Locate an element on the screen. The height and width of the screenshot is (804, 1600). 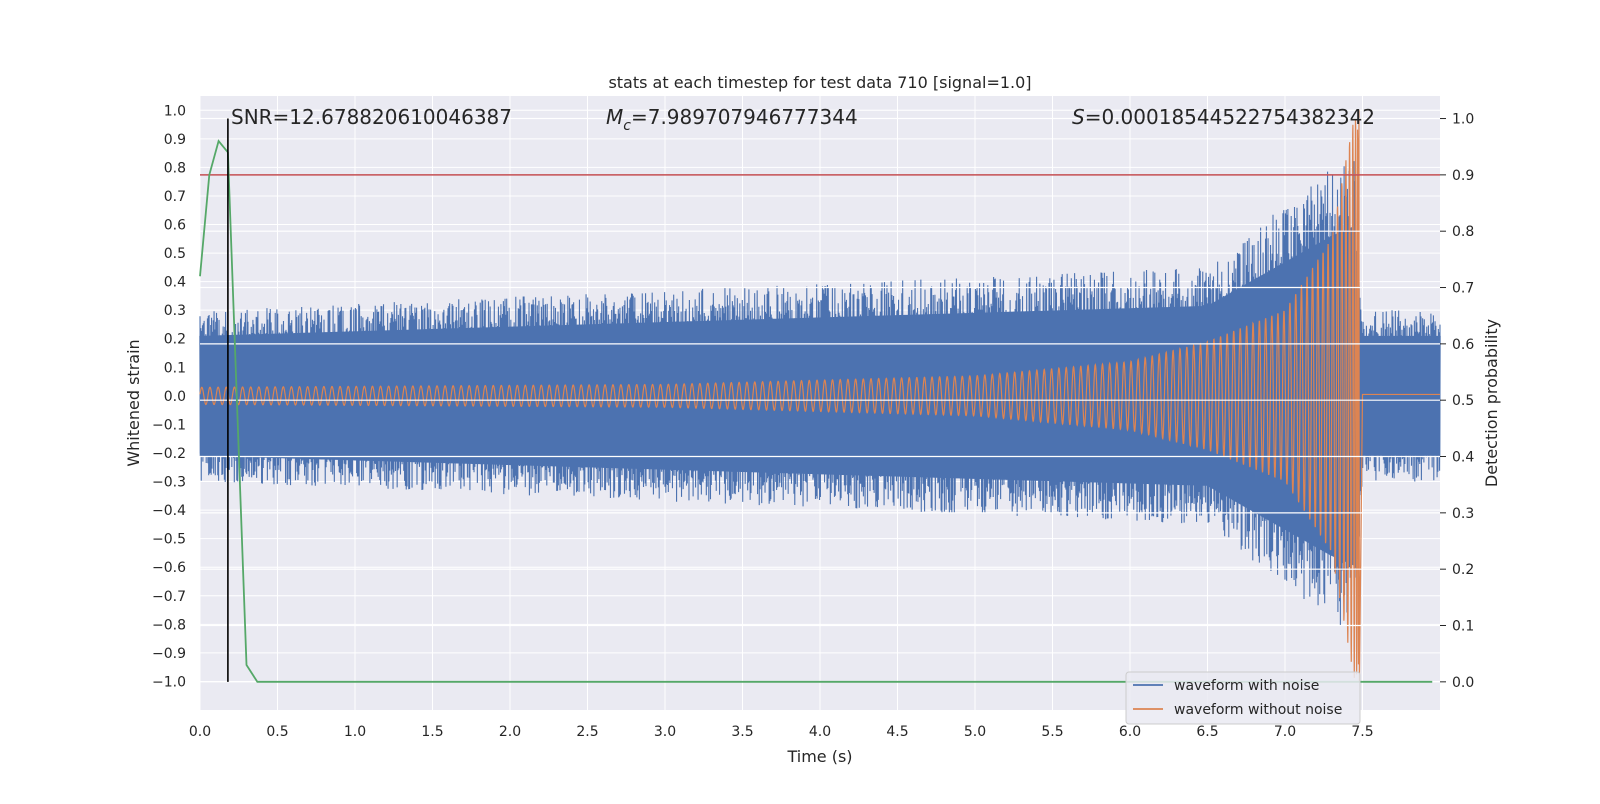
y-left-tick-label: 1.0 is located at coordinates (175, 111).